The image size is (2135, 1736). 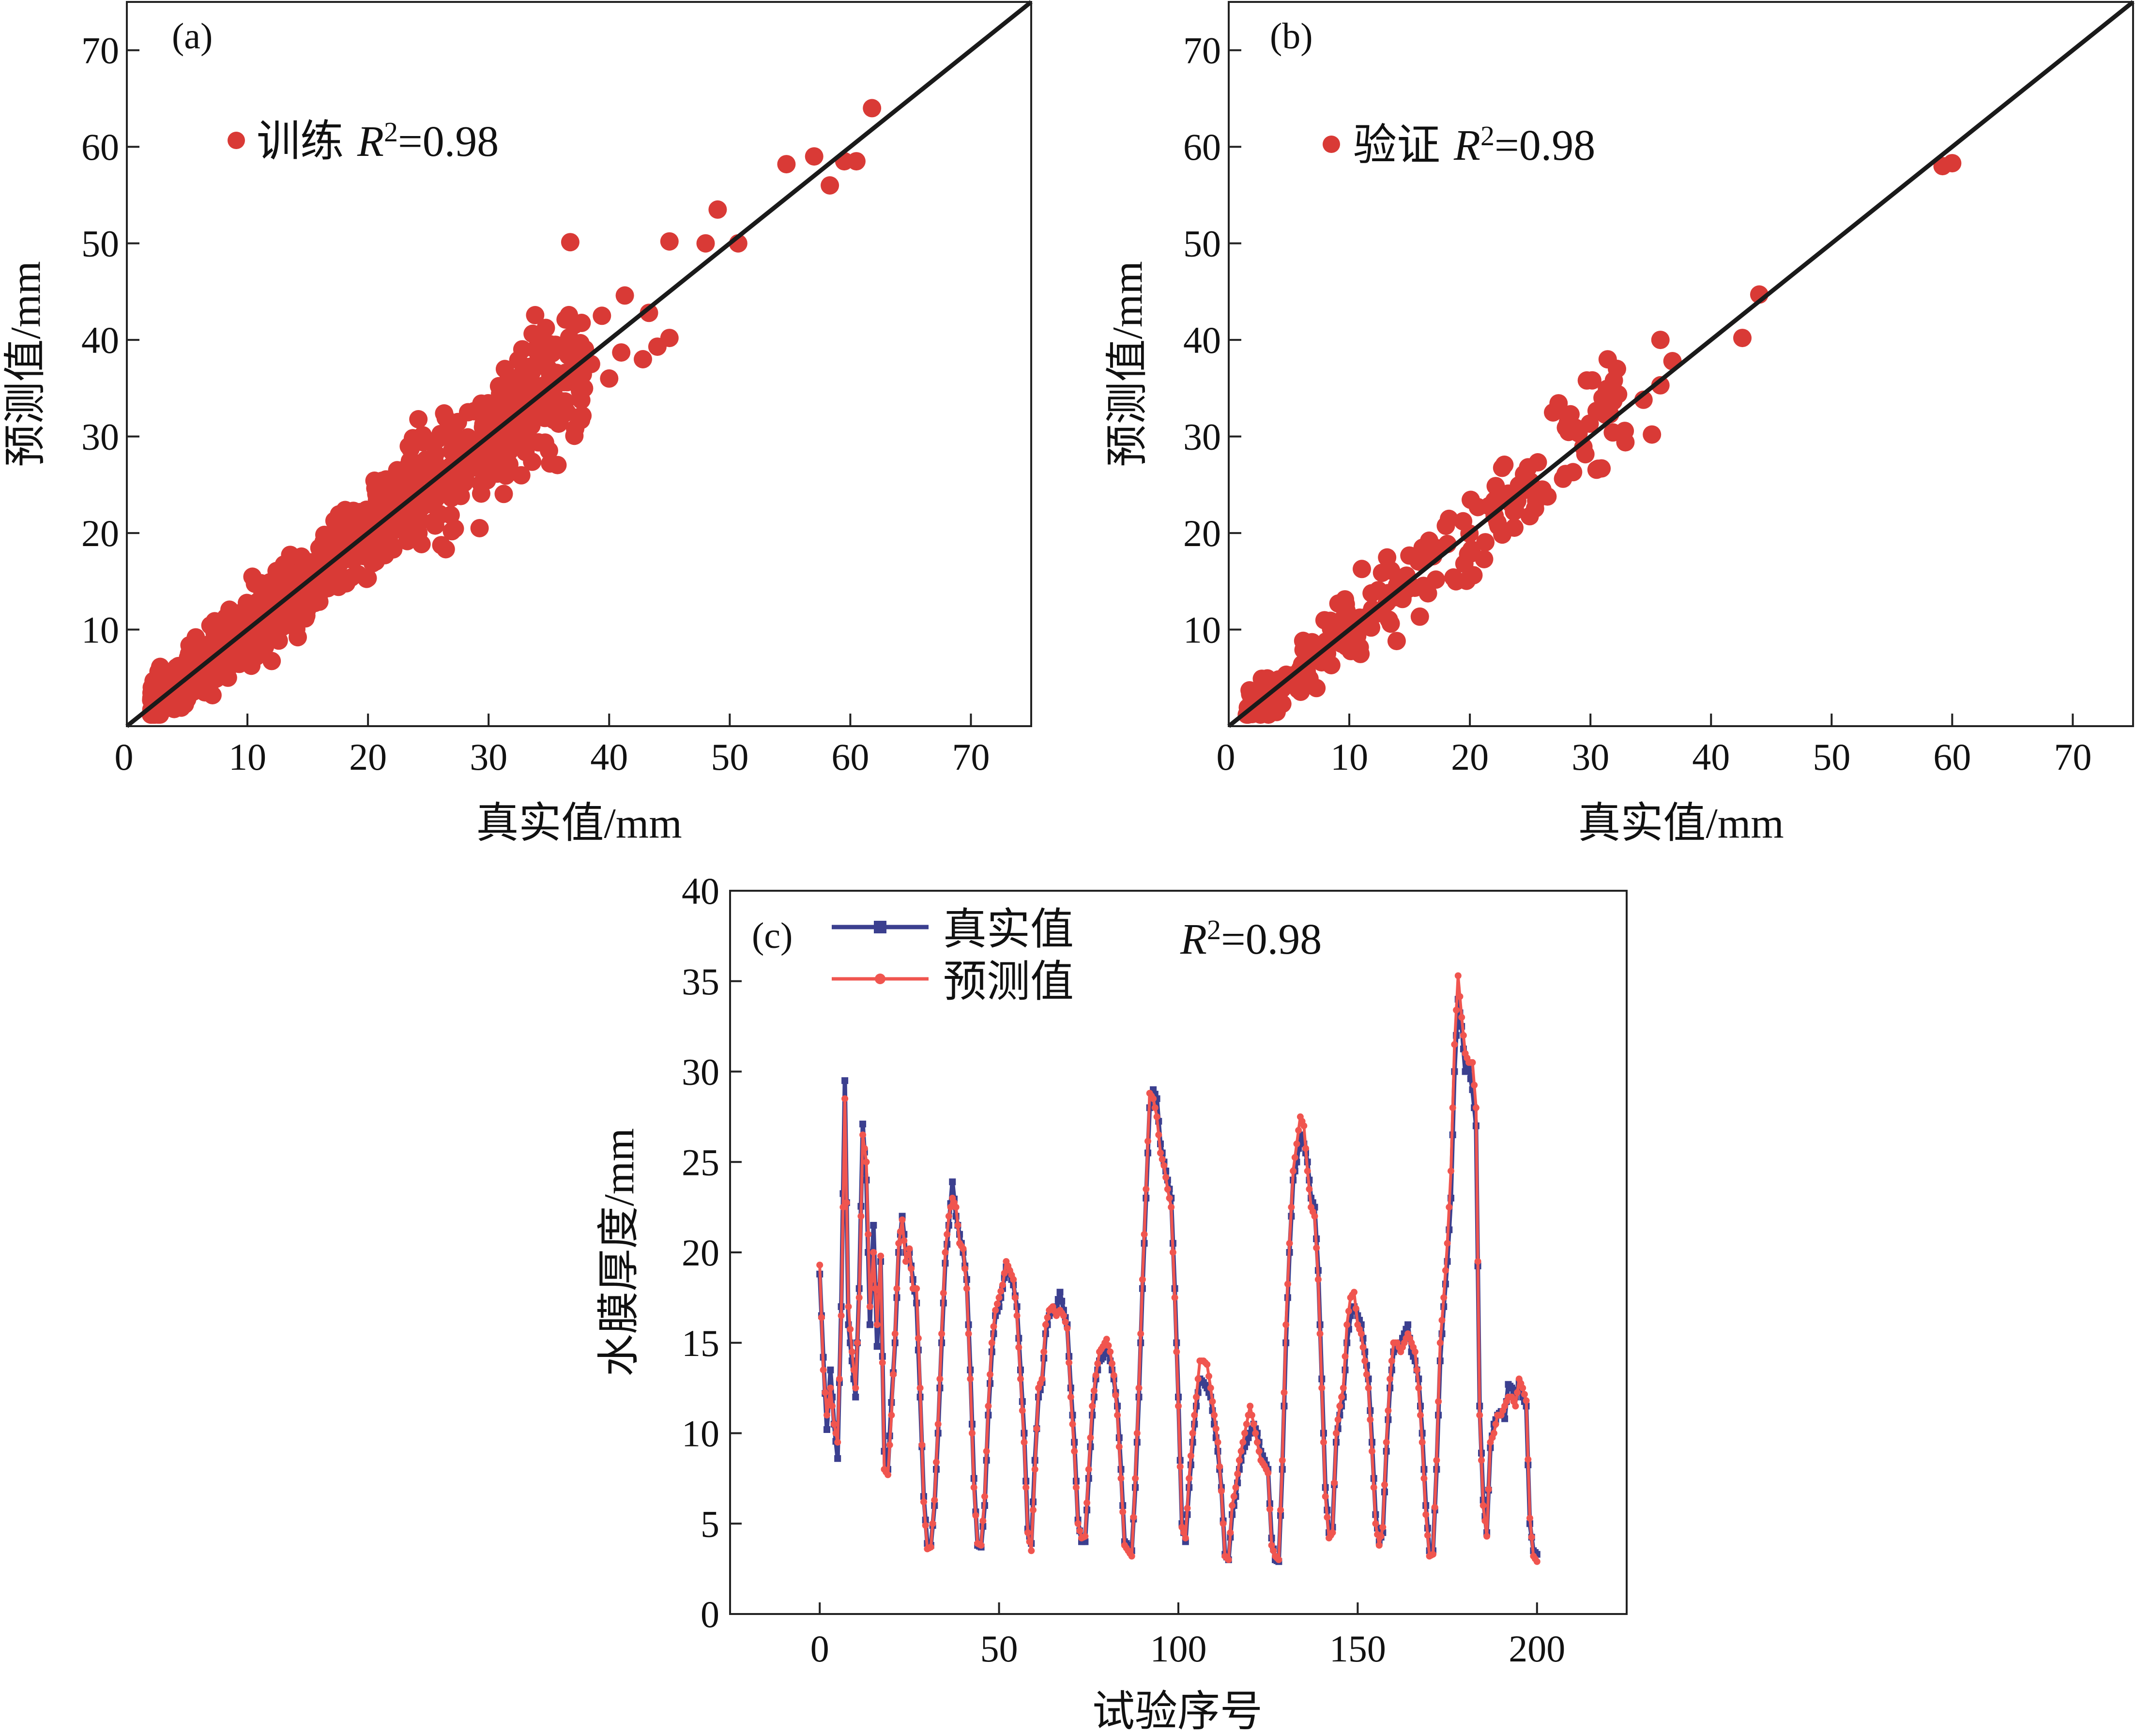 I want to click on x-tick-label: 40, so click(x=609, y=757).